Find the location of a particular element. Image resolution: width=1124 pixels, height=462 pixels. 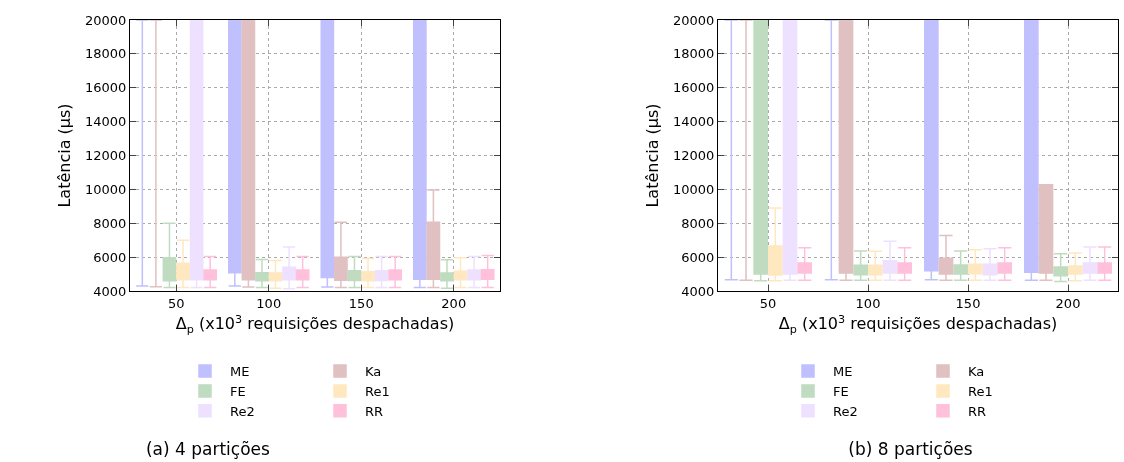

text: (b) 8 partições is located at coordinates (910, 449).